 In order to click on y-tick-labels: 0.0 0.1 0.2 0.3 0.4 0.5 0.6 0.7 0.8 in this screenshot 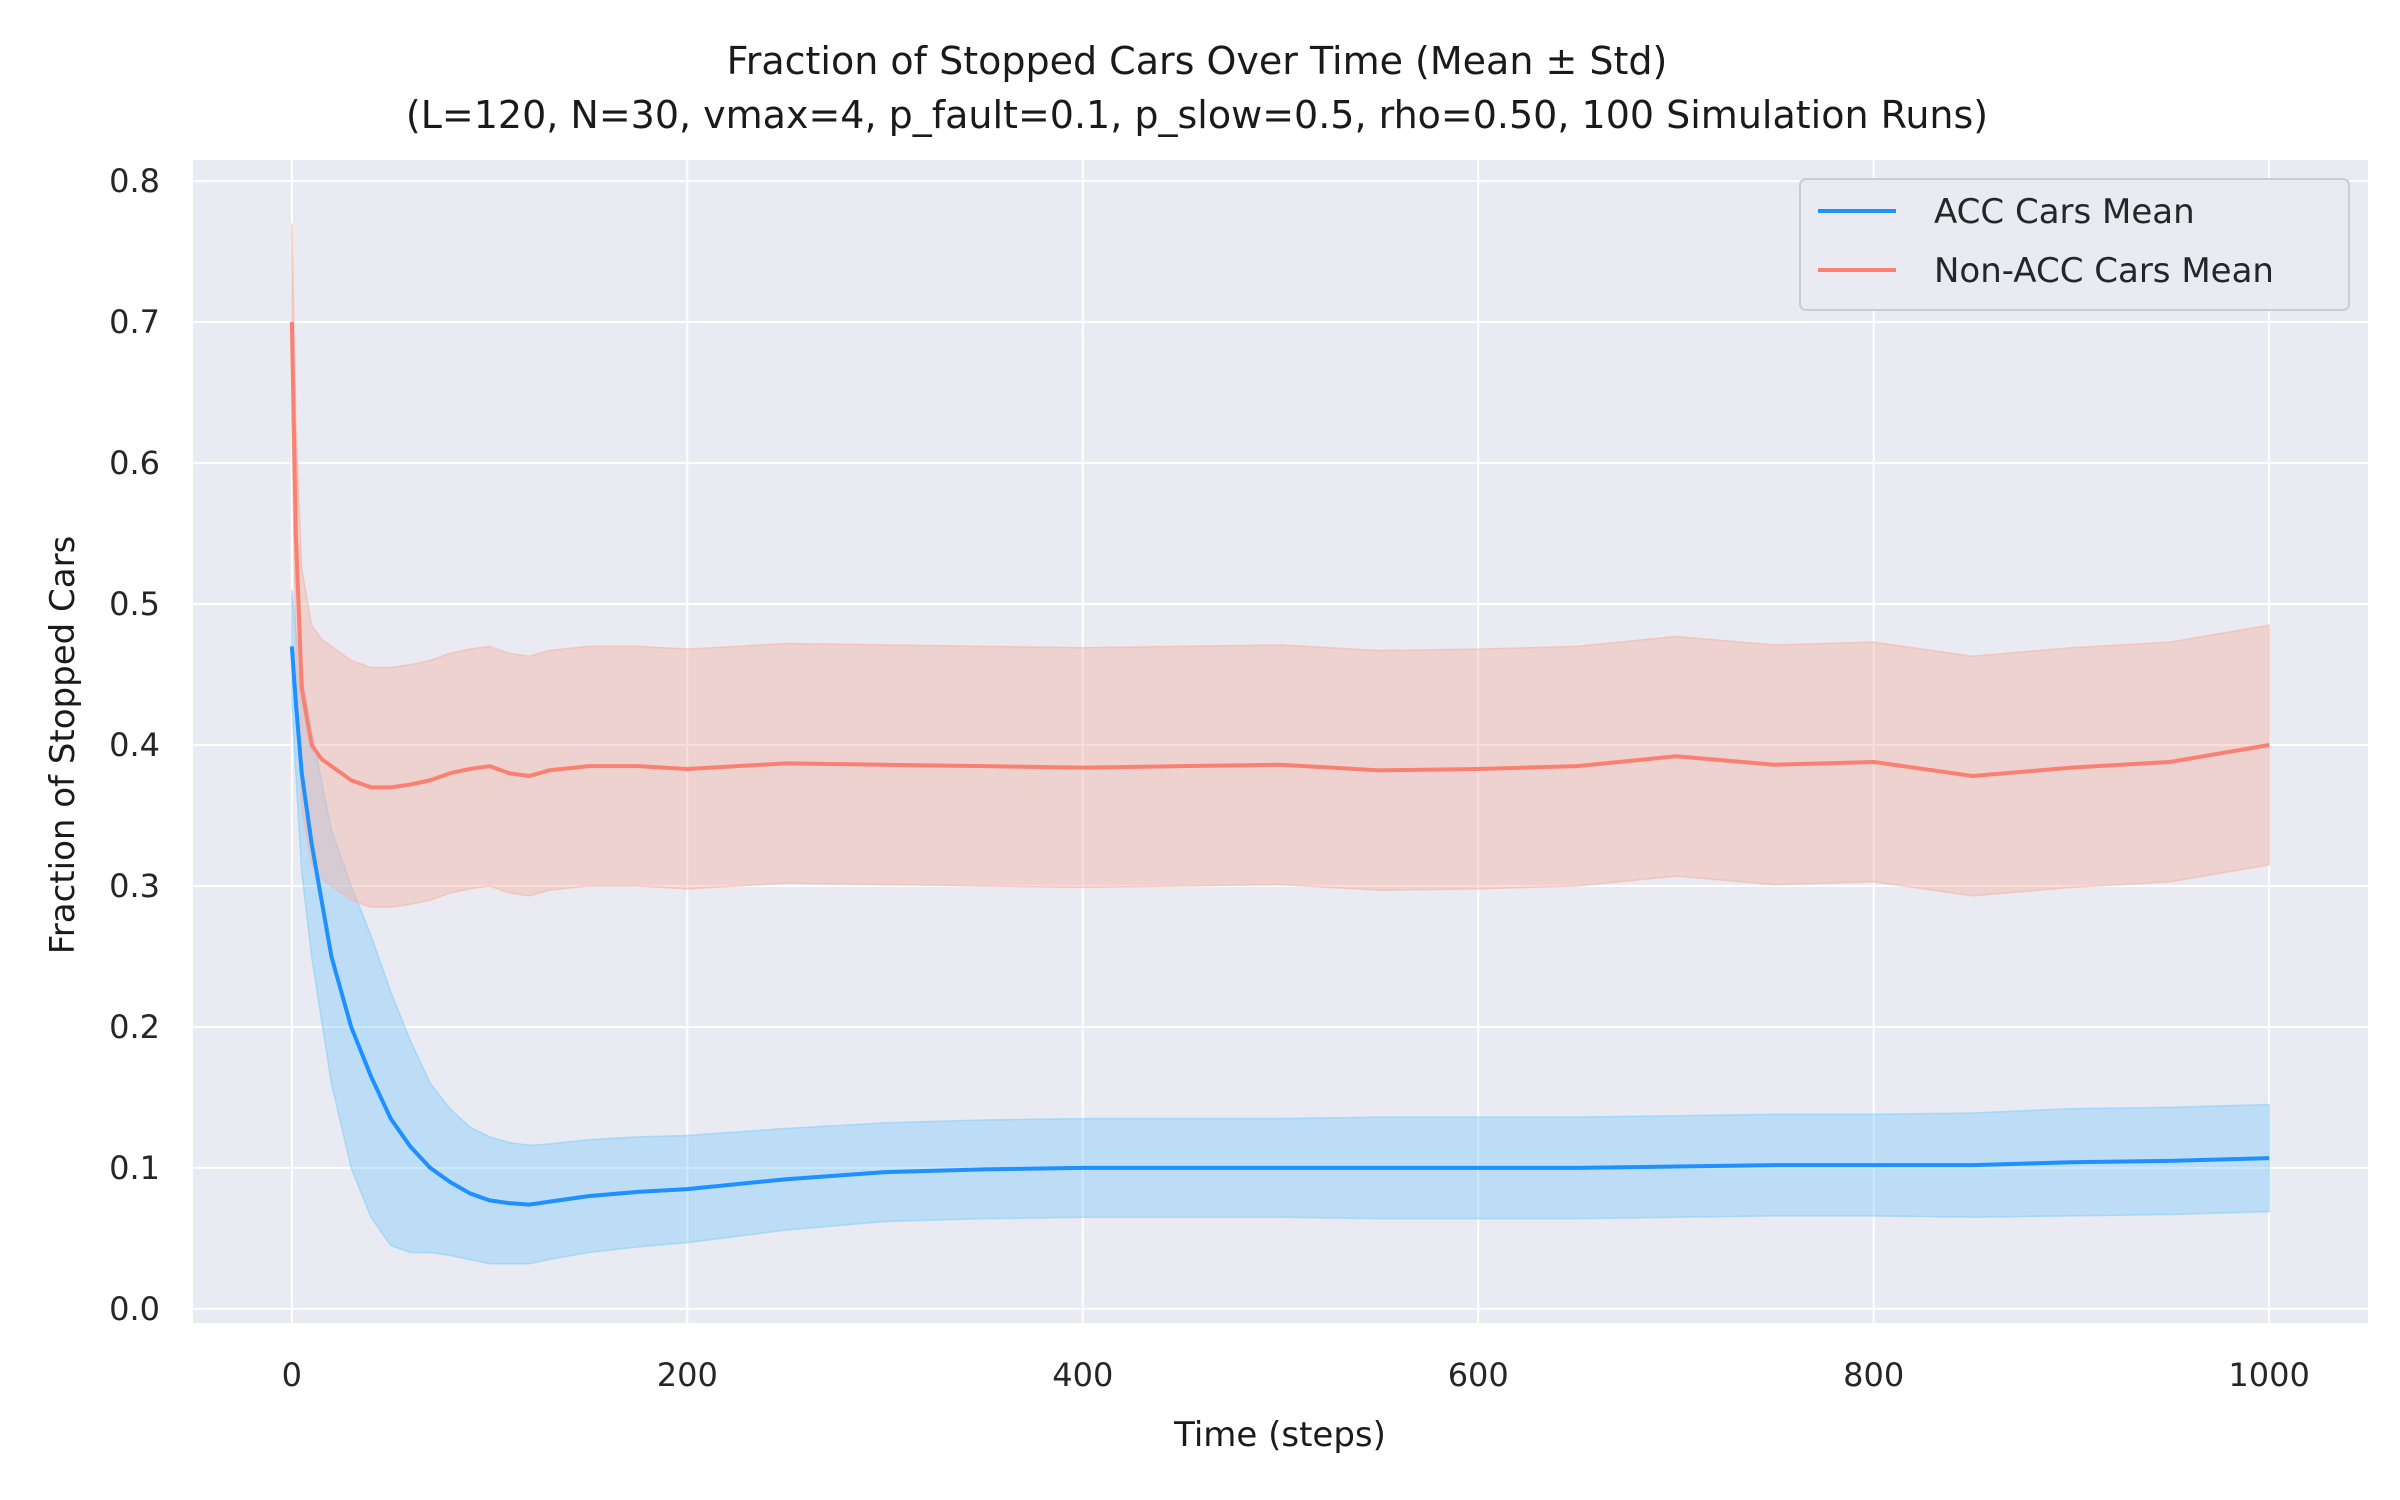, I will do `click(134, 745)`.